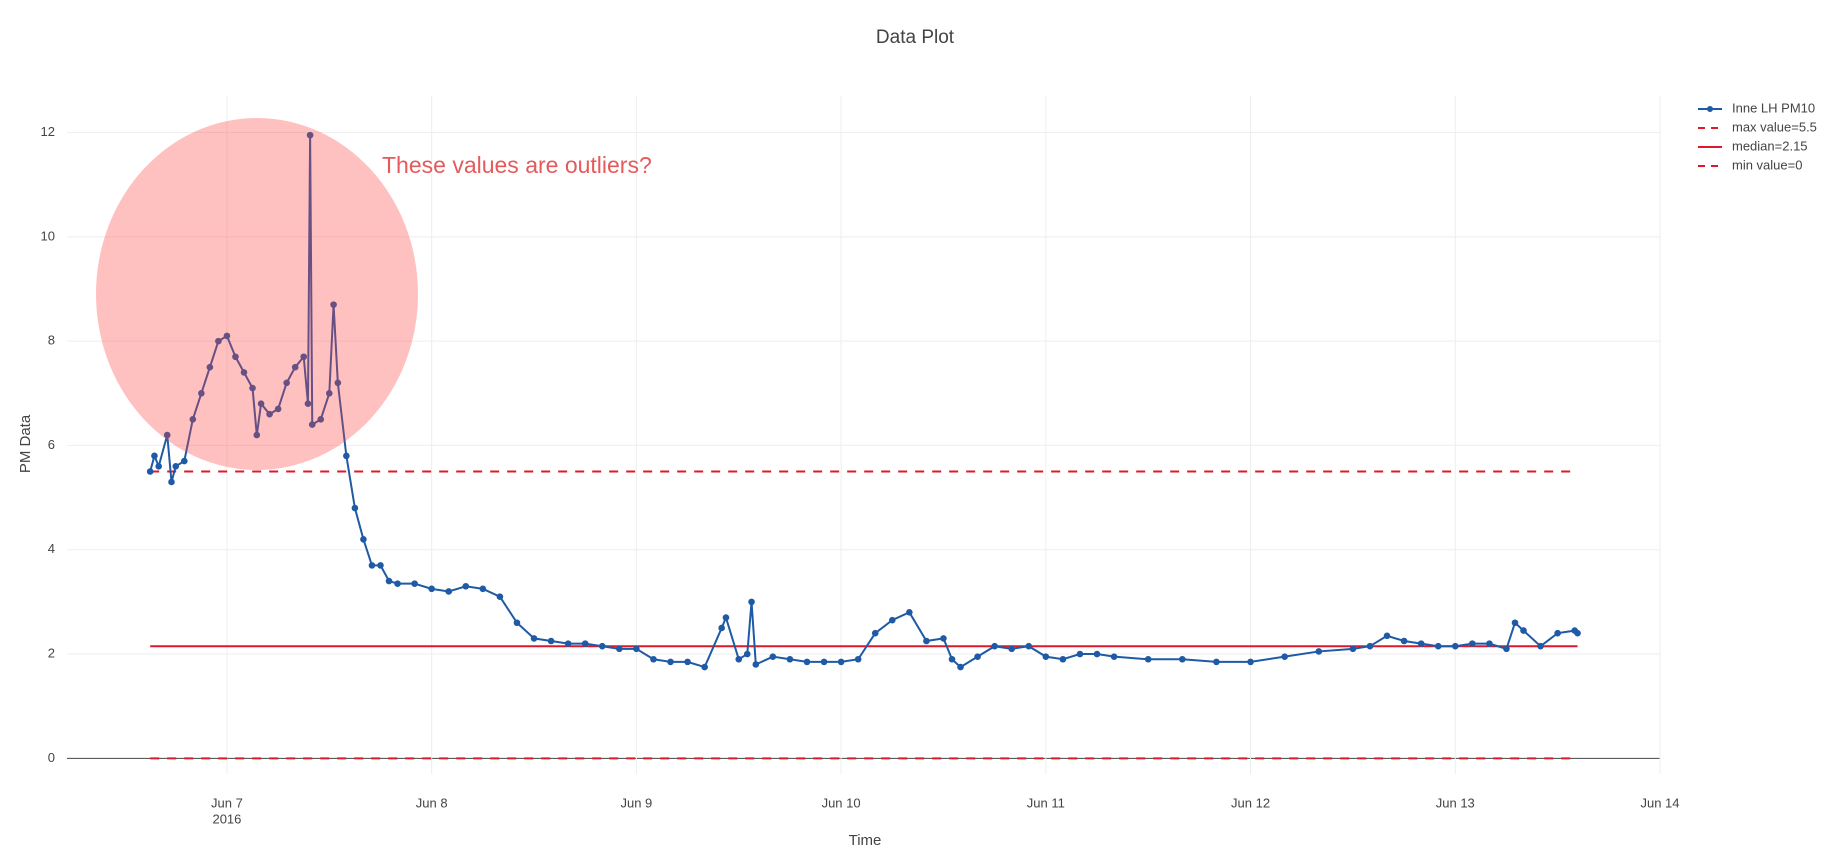 This screenshot has height=854, width=1842. Describe the element at coordinates (226, 818) in the screenshot. I see `x-year-label: 2016` at that location.